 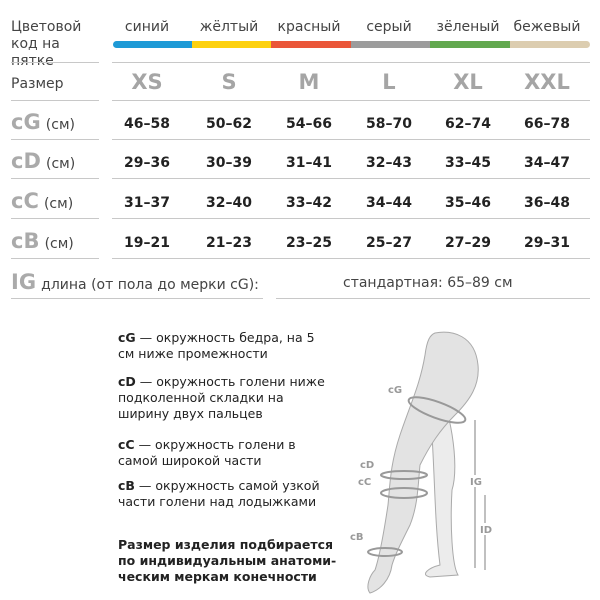 I want to click on table-cell: 33–42, so click(x=309, y=203).